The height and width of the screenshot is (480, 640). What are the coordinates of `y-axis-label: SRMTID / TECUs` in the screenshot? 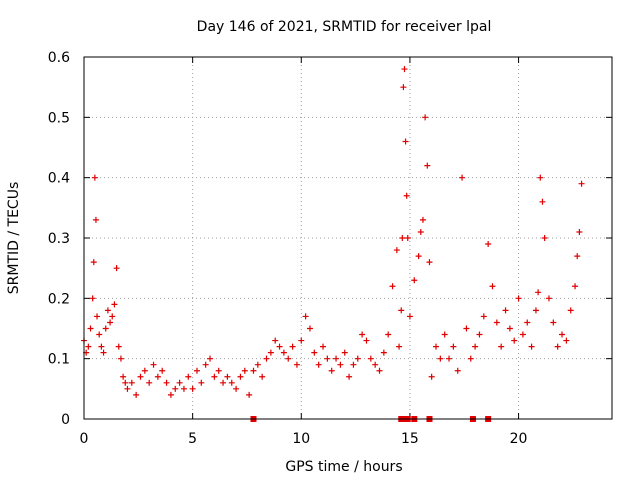 It's located at (14, 238).